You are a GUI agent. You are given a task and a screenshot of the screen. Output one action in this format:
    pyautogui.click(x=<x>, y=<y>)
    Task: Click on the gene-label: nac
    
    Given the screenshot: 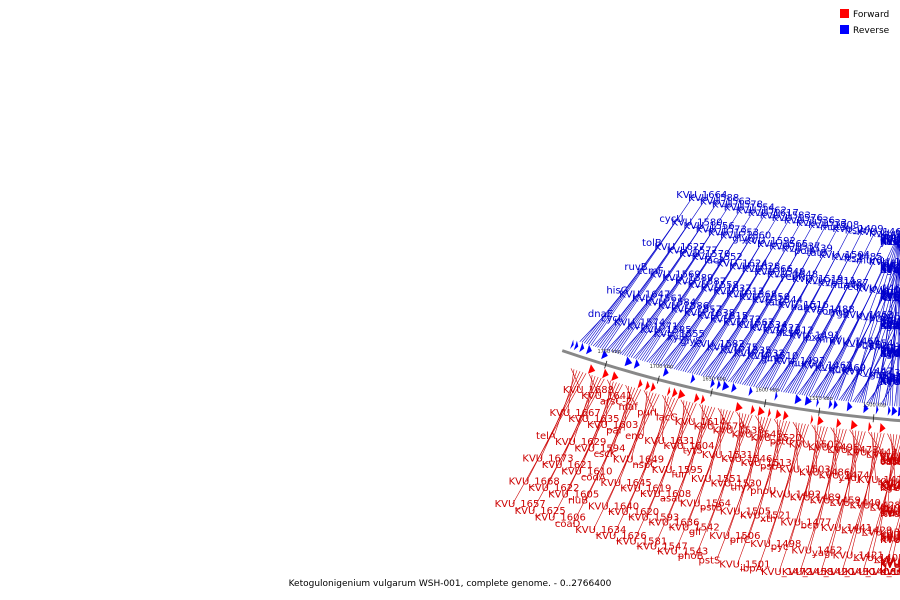 What is the action you would take?
    pyautogui.click(x=889, y=242)
    